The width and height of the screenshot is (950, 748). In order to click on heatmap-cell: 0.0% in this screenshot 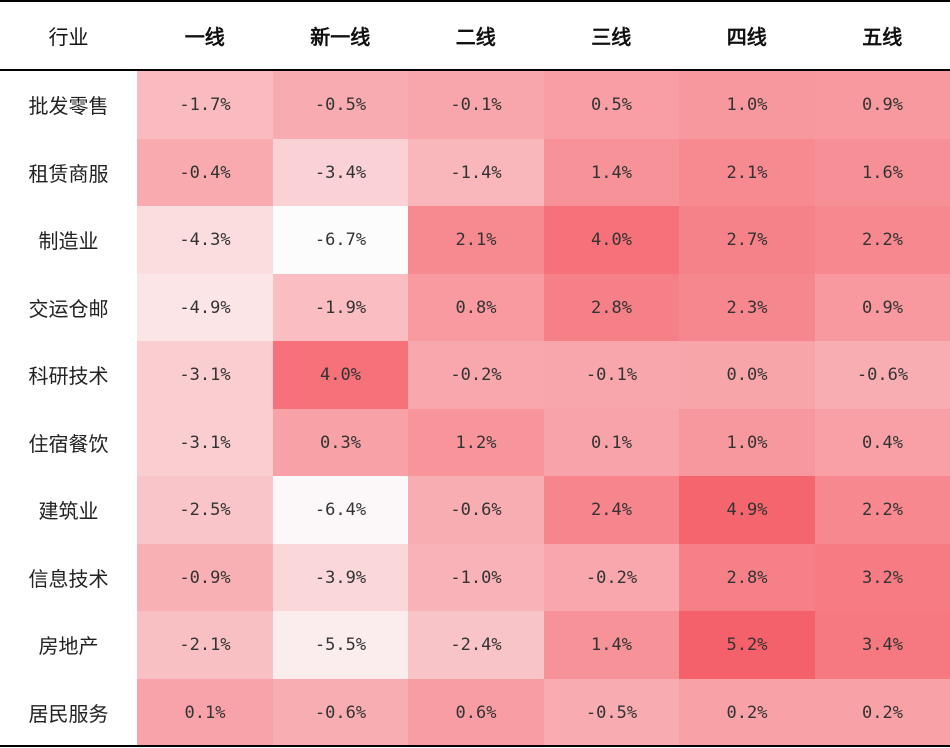, I will do `click(747, 375)`.